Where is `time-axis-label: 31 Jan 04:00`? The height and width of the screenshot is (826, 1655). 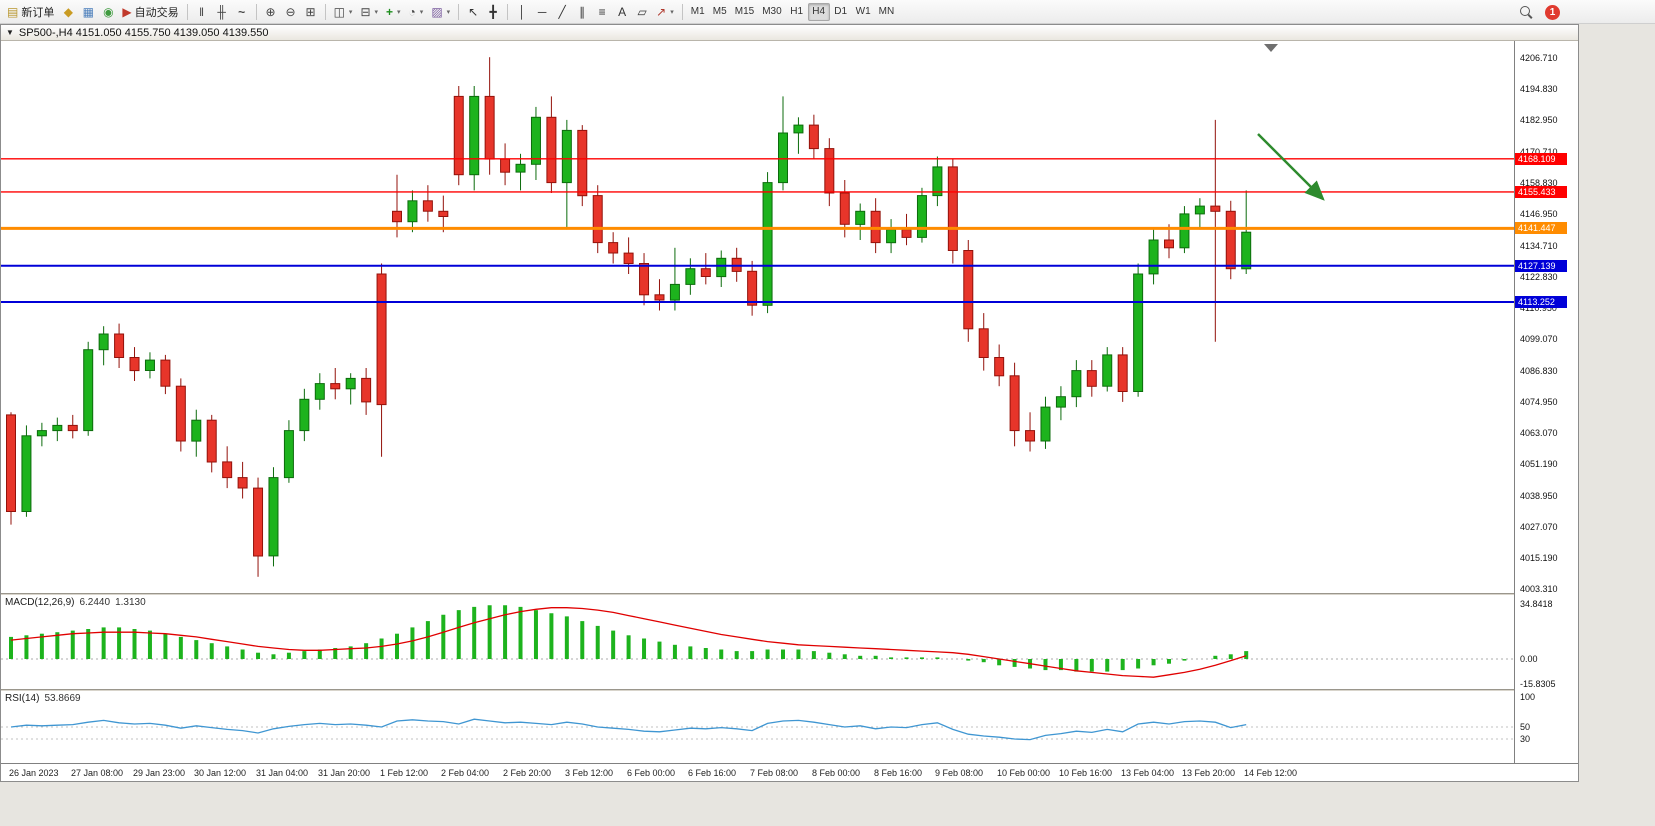 time-axis-label: 31 Jan 04:00 is located at coordinates (282, 773).